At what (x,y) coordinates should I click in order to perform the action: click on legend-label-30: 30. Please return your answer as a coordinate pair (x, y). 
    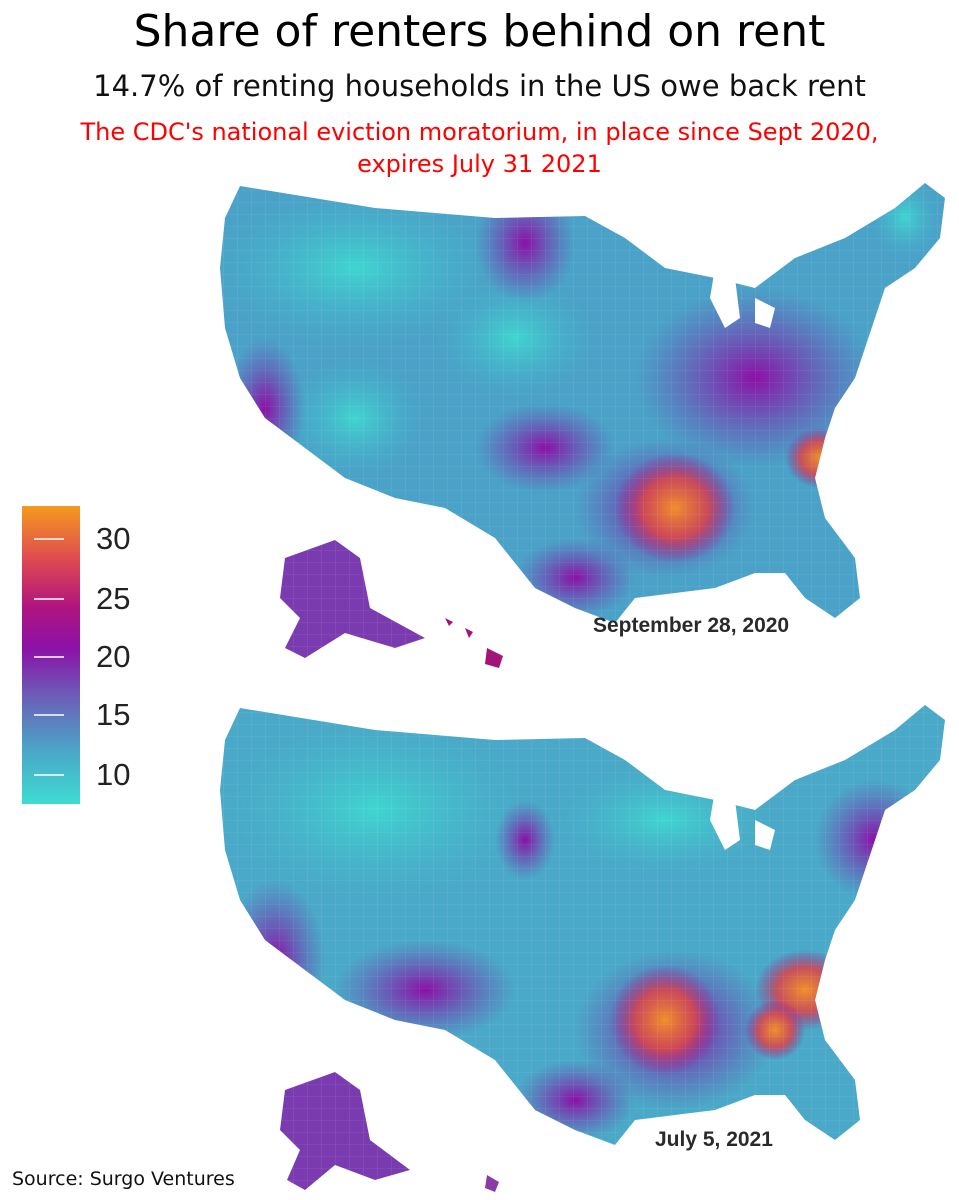
    Looking at the image, I should click on (113, 538).